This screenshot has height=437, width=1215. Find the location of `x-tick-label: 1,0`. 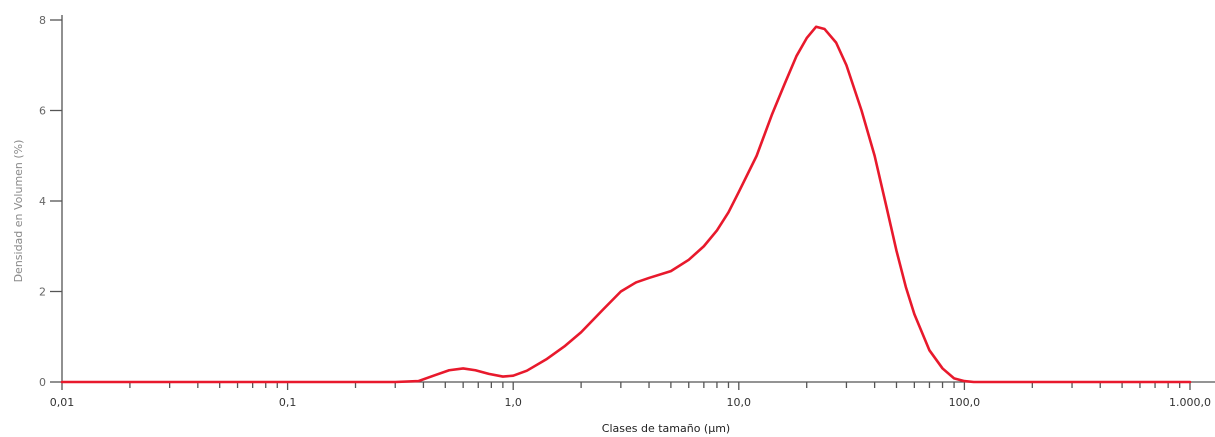

x-tick-label: 1,0 is located at coordinates (513, 402).